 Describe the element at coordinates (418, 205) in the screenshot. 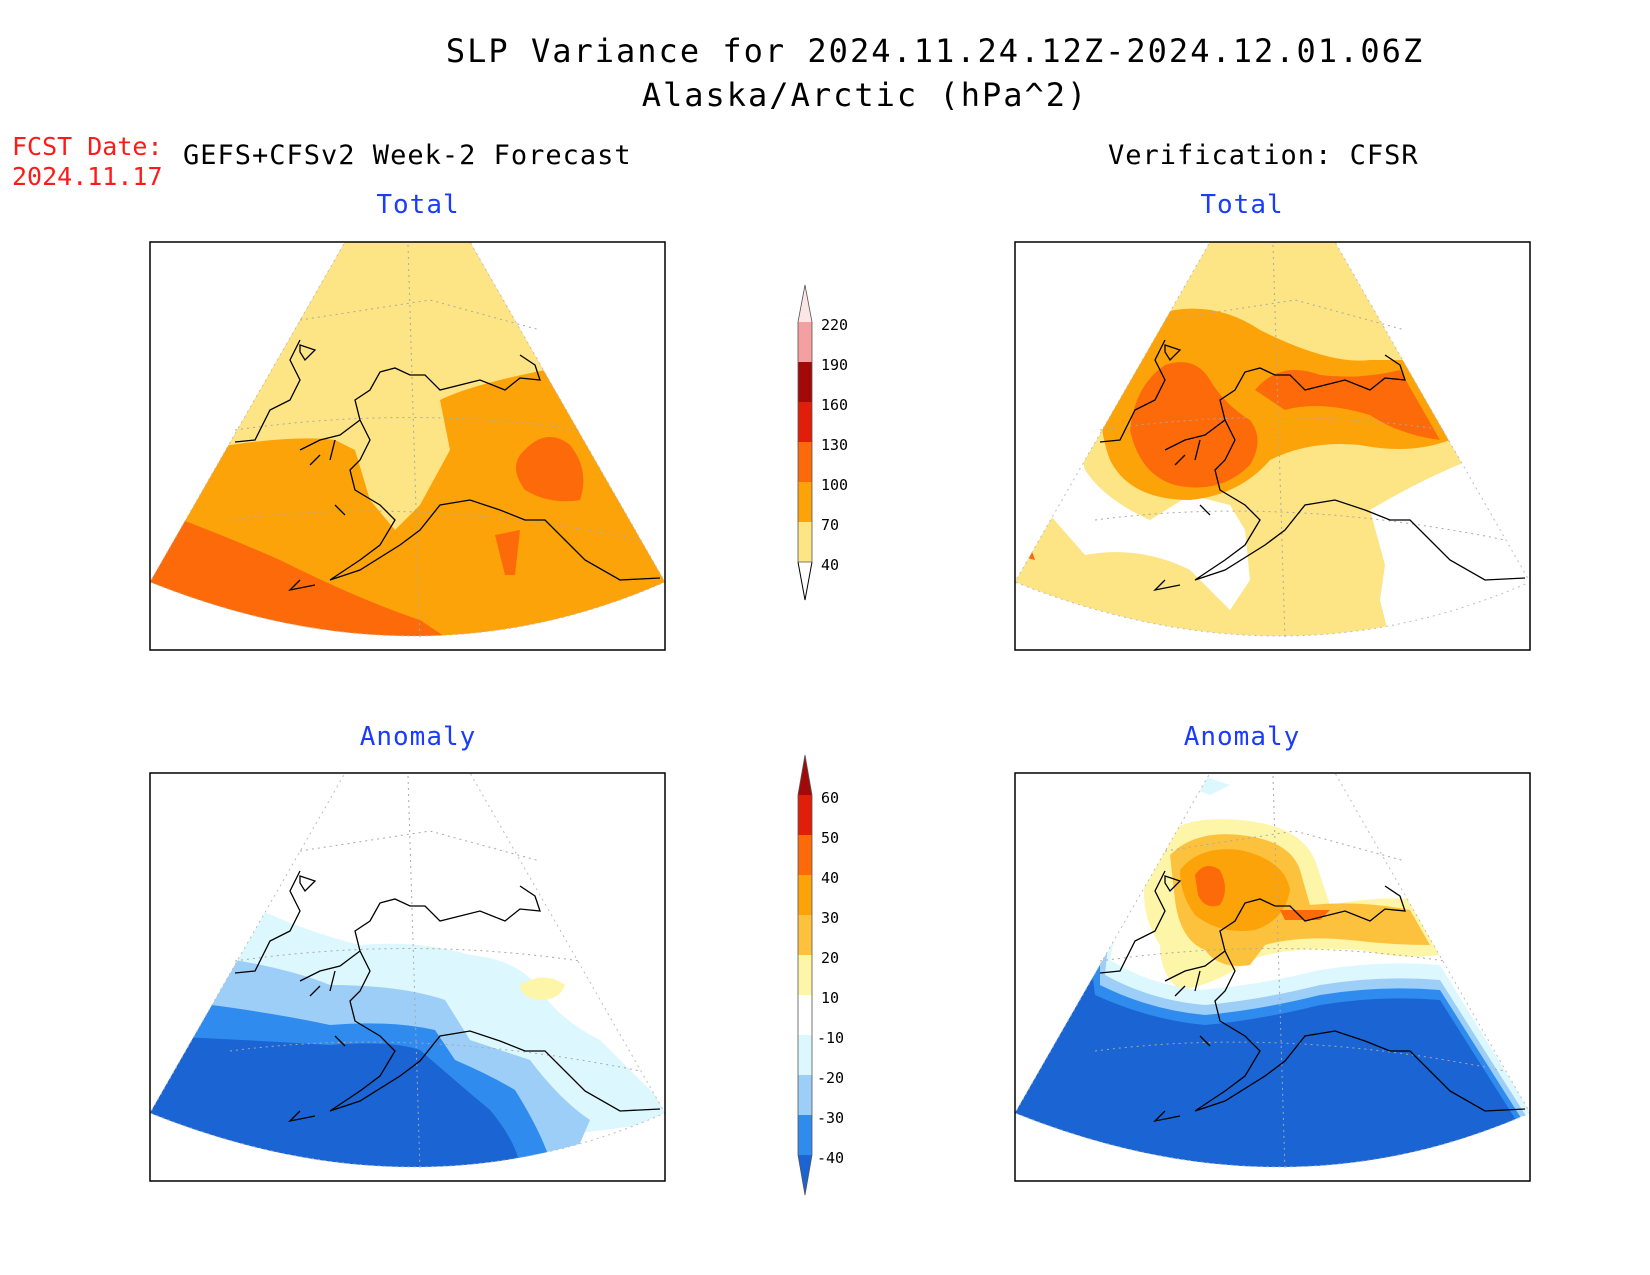

I see `panel-title-forecast-total: Total` at that location.